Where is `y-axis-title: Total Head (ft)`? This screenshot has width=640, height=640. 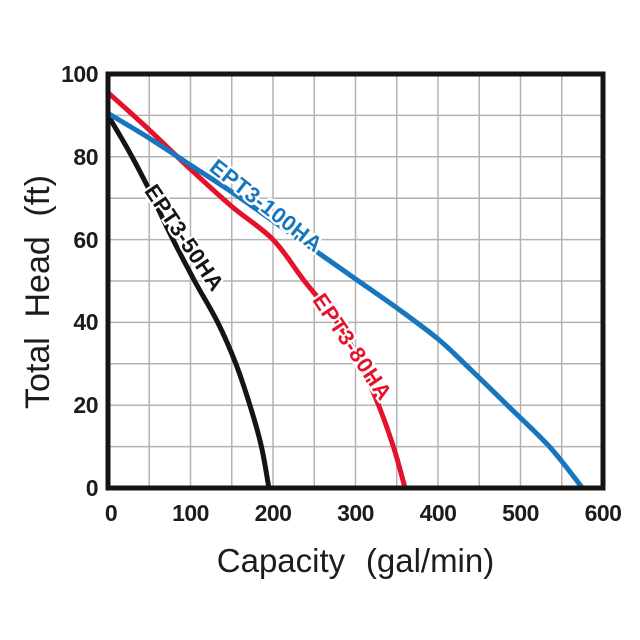
y-axis-title: Total Head (ft) is located at coordinates (38, 292).